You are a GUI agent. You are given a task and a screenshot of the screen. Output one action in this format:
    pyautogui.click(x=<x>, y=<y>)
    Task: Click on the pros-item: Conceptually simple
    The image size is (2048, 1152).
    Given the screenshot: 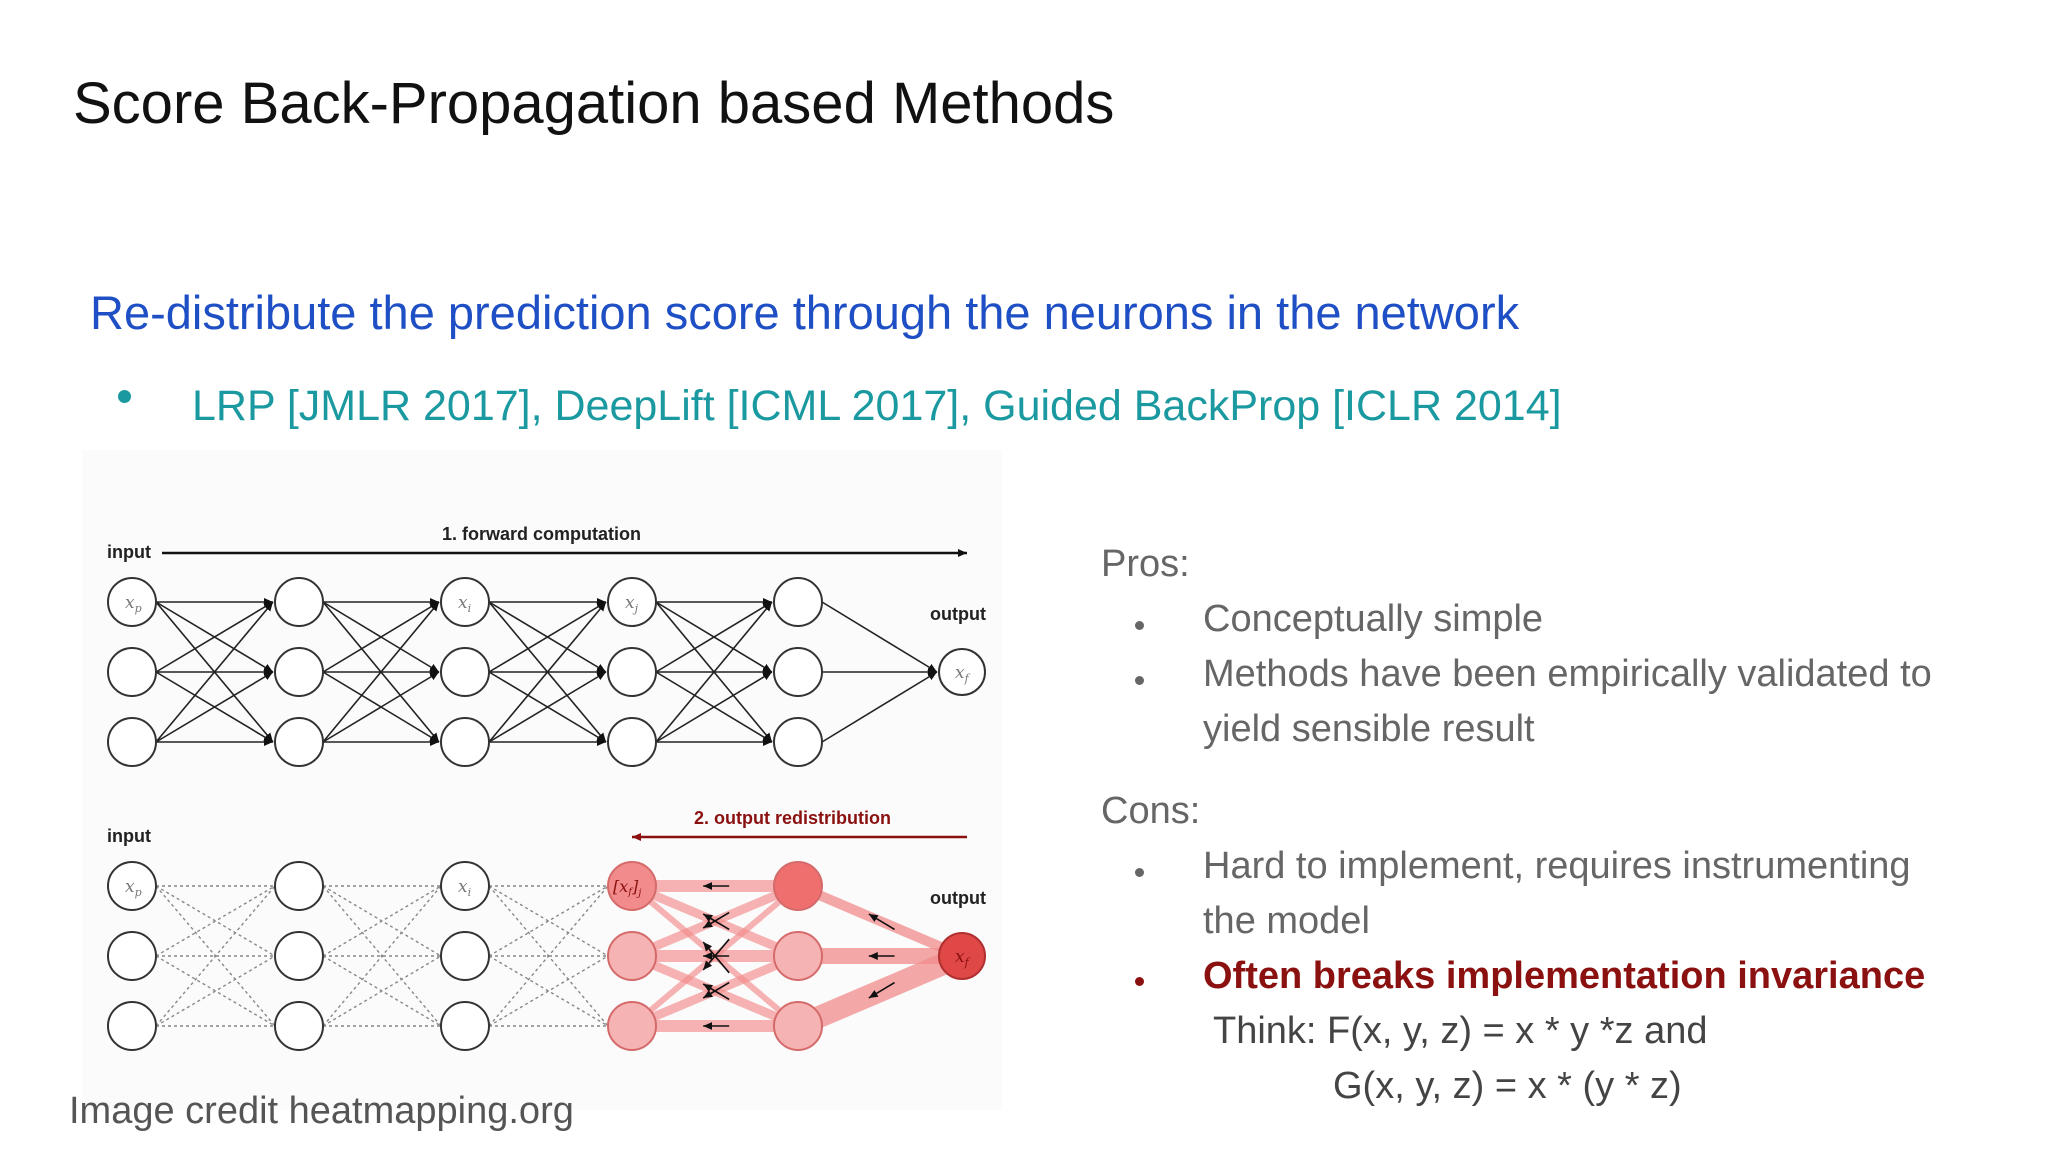 What is the action you would take?
    pyautogui.click(x=1373, y=619)
    